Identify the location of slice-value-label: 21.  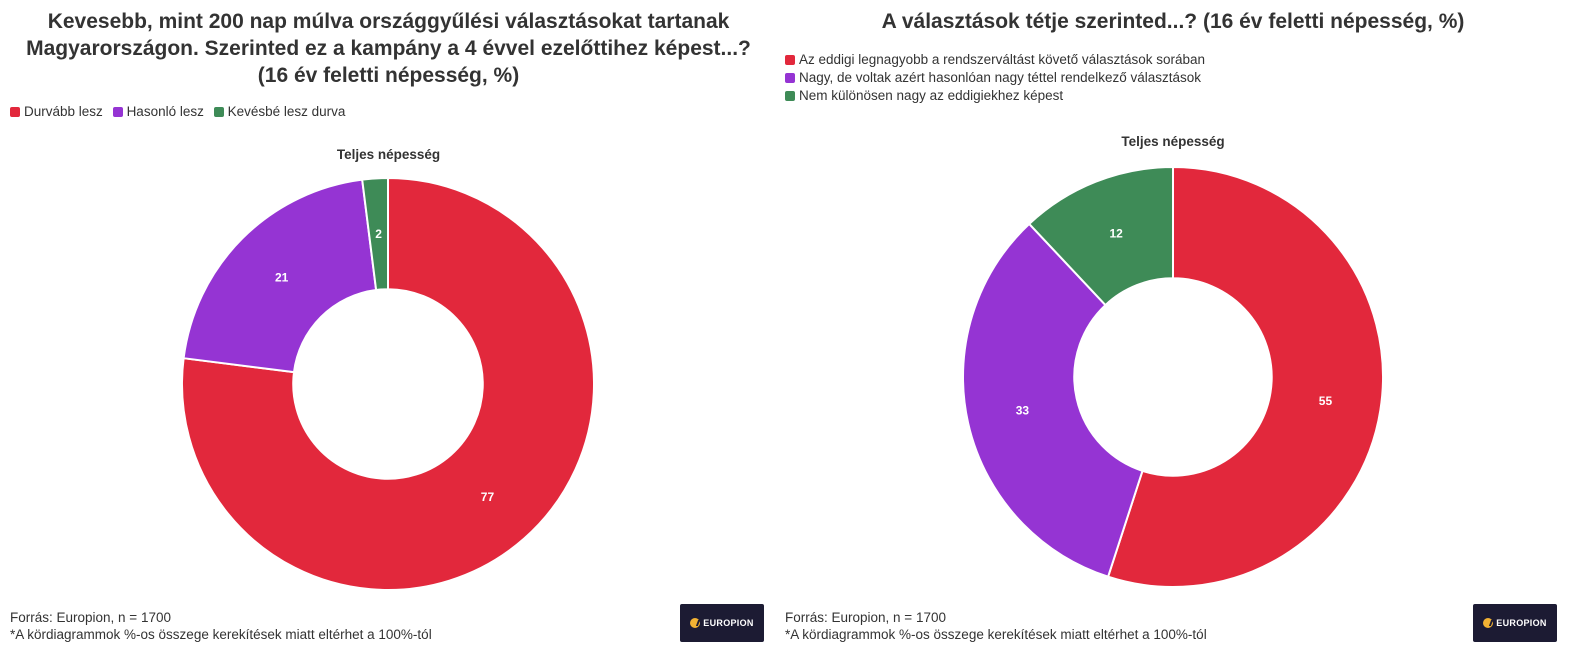
(282, 278).